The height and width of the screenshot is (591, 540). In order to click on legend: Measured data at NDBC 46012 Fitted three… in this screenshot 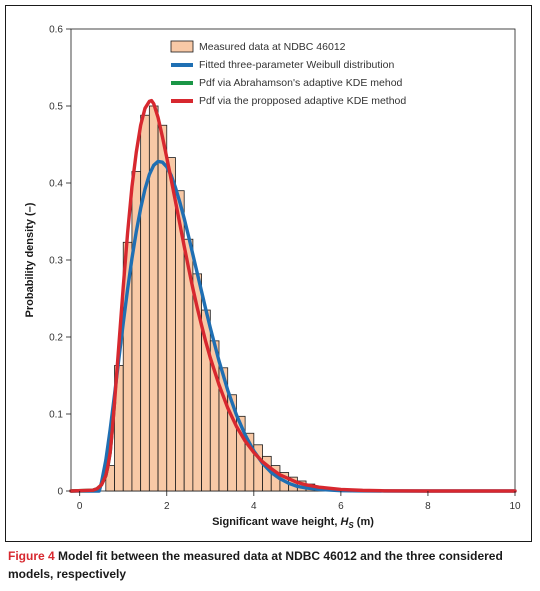, I will do `click(288, 73)`.